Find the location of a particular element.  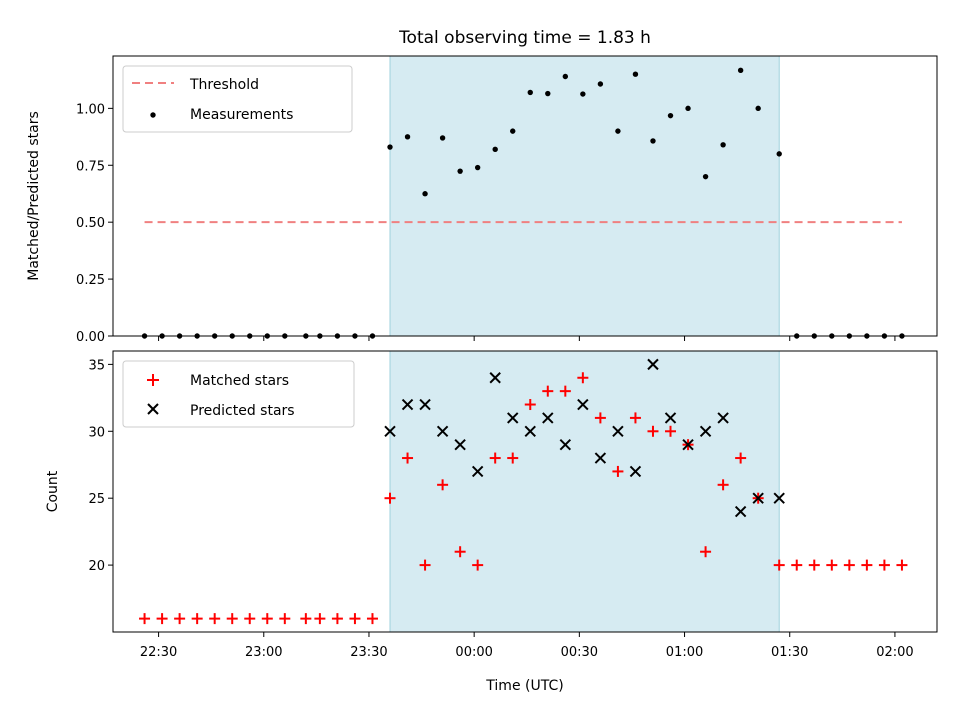

bottom-y-tick-label: 20 is located at coordinates (96, 566).